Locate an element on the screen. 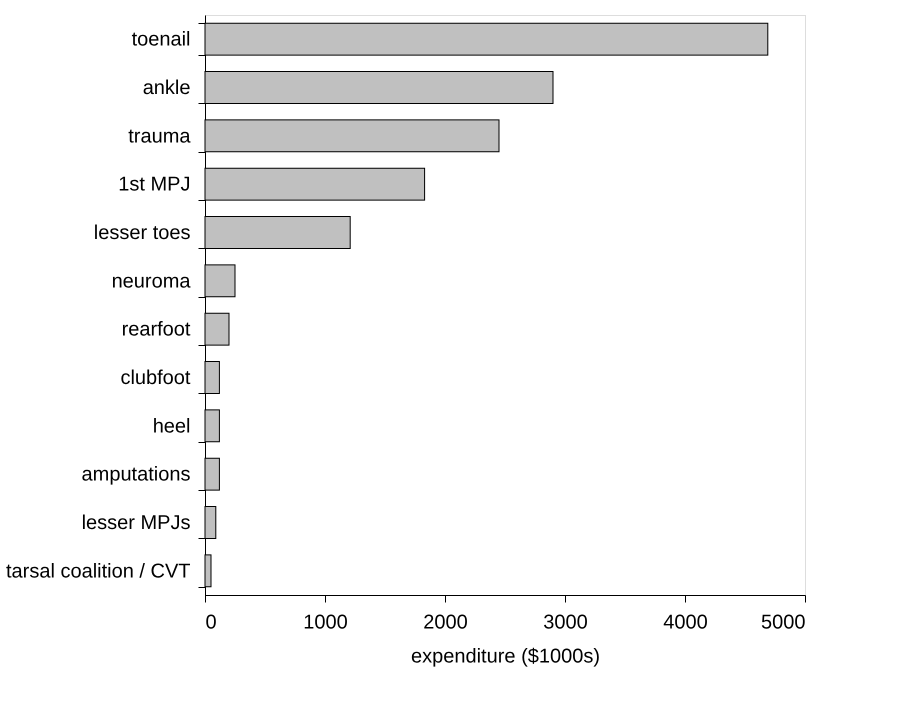 The image size is (915, 709). y-tick-label: lesser toes is located at coordinates (142, 233).